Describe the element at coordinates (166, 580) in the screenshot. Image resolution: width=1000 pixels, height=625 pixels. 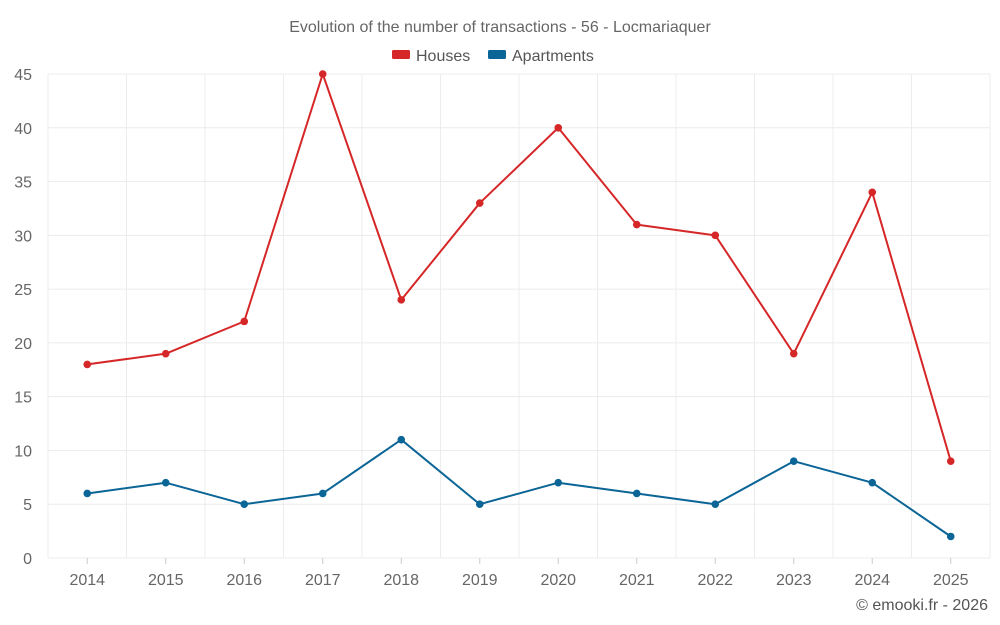
I see `x-tick-label: 2015` at that location.